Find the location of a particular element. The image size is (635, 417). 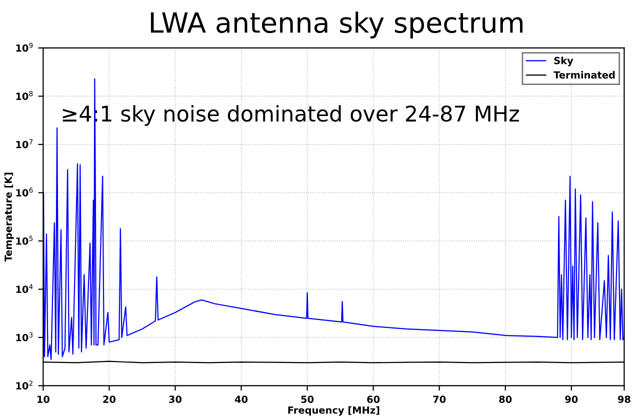

y-tick-label: 10$^{7}$ is located at coordinates (24, 143).